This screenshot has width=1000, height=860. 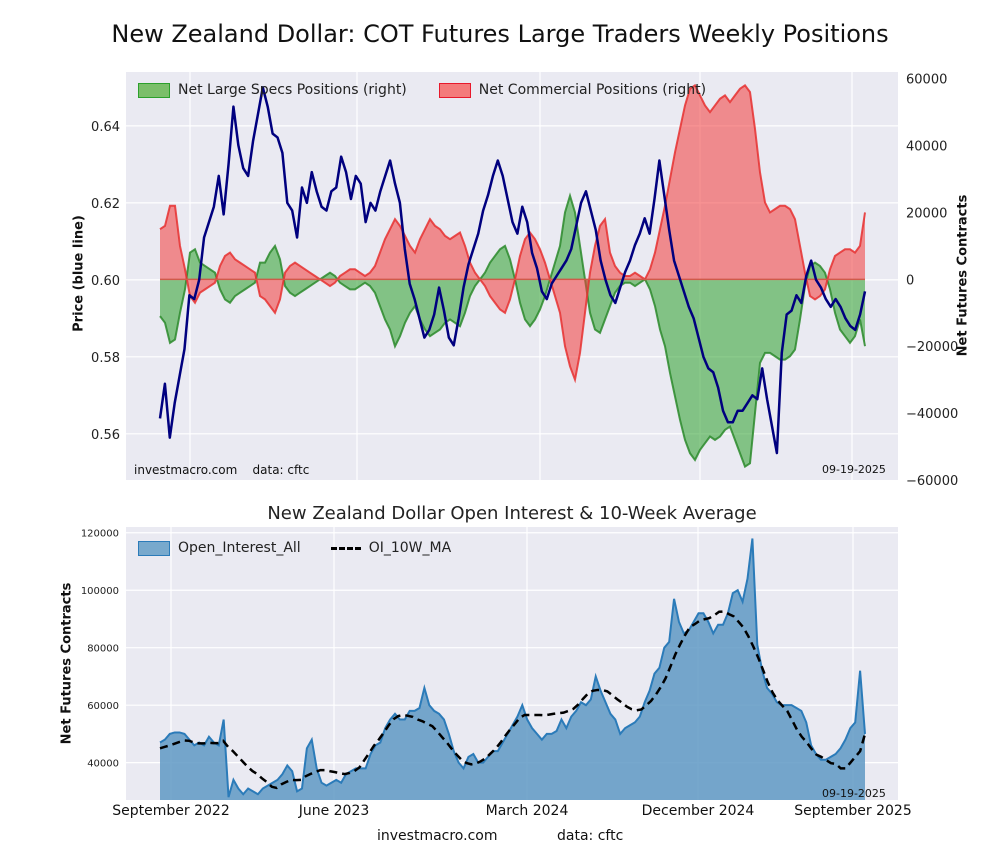 What do you see at coordinates (103, 649) in the screenshot?
I see `bottom-tick-label: 80000` at bounding box center [103, 649].